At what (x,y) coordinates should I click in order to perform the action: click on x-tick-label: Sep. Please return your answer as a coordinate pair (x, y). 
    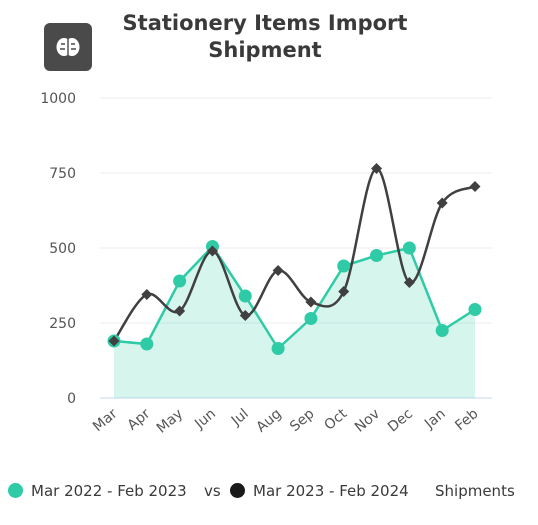
    Looking at the image, I should click on (302, 420).